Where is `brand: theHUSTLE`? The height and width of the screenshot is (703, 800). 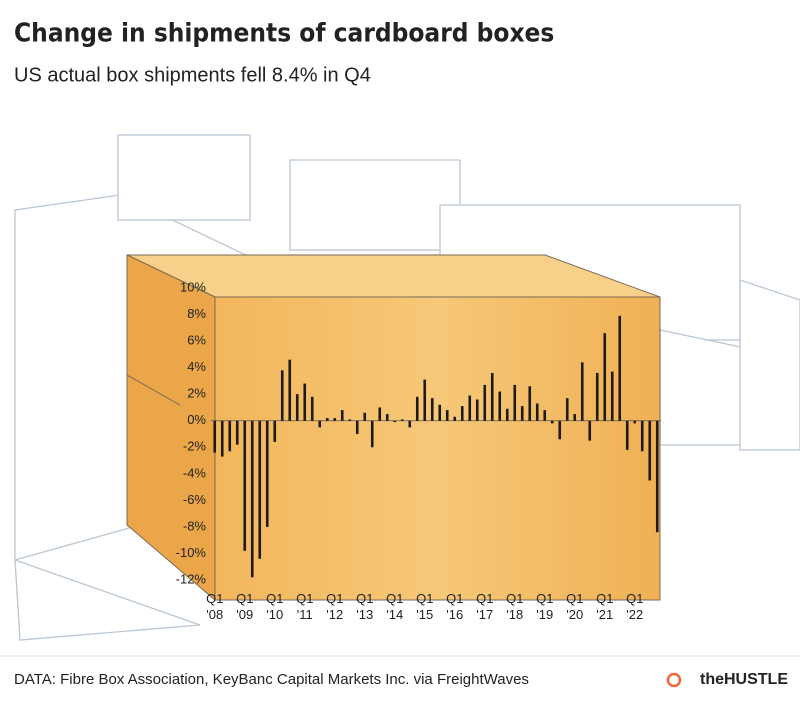
brand: theHUSTLE is located at coordinates (744, 679).